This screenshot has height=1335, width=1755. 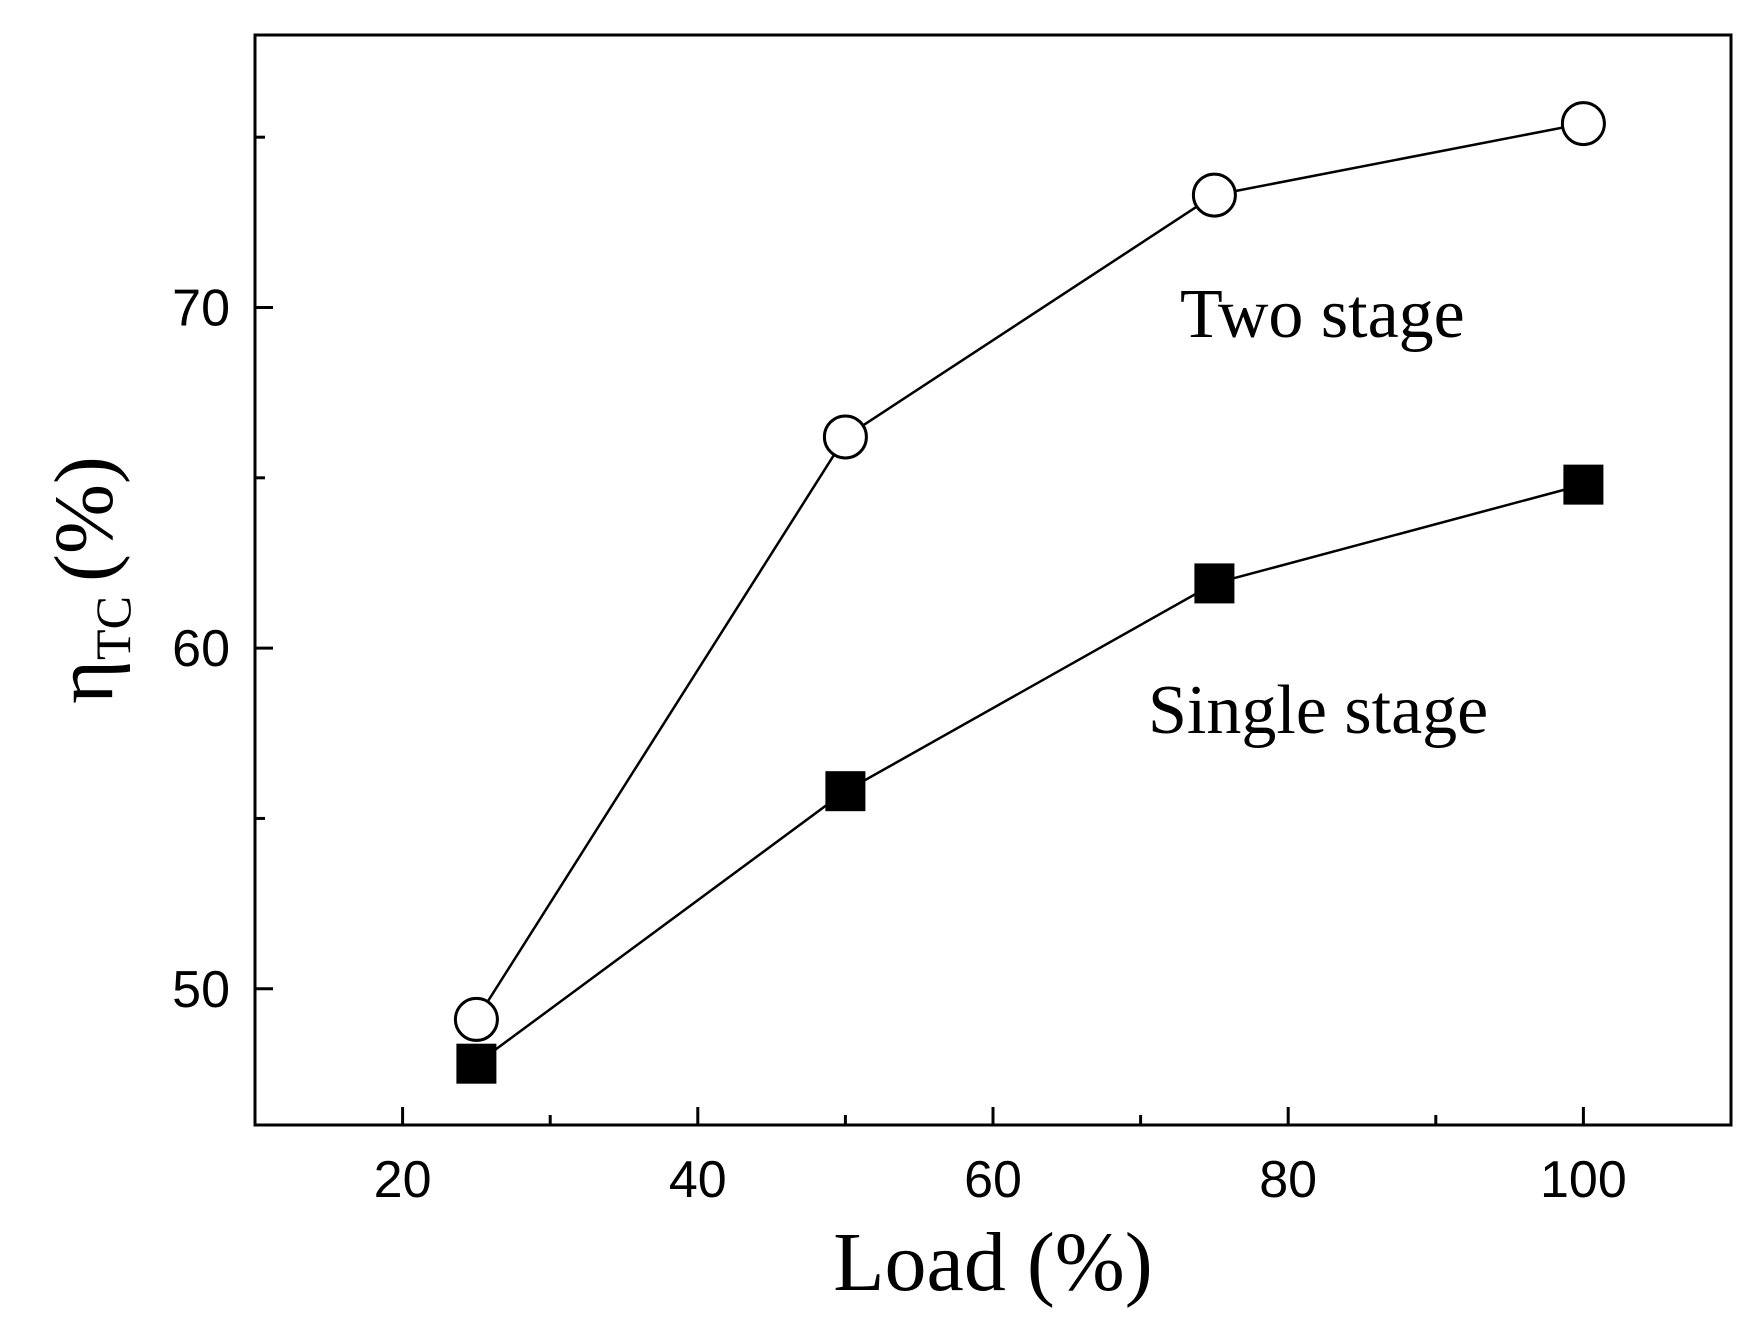 What do you see at coordinates (993, 1180) in the screenshot?
I see `x-tick-label: 60` at bounding box center [993, 1180].